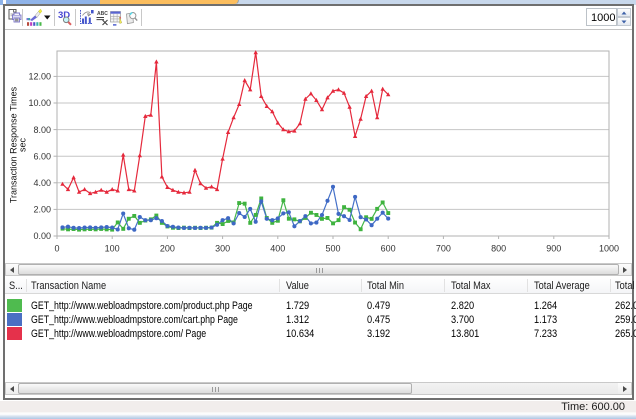  I want to click on svg-text: 2.00, so click(42, 210).